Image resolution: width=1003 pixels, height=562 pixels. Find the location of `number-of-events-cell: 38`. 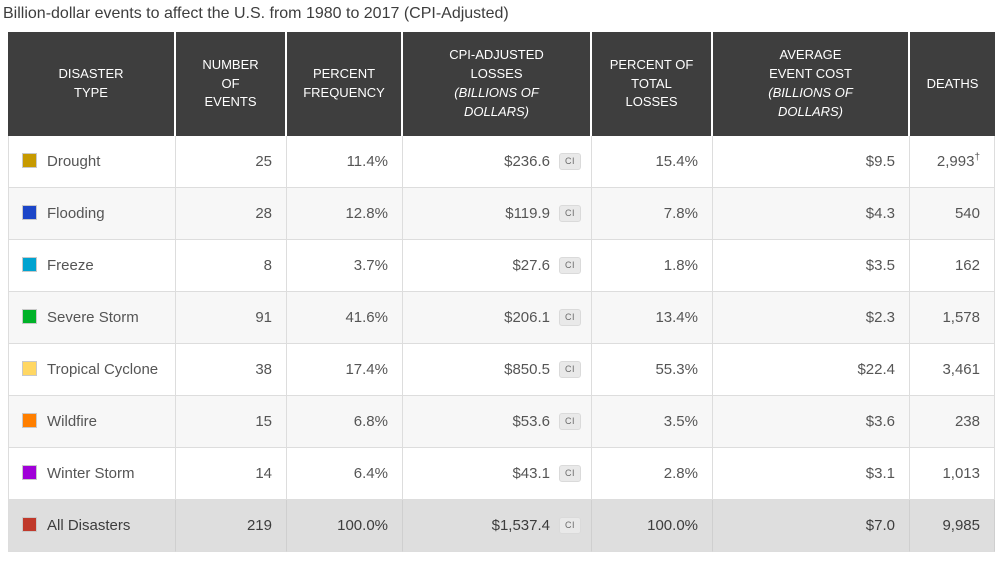

number-of-events-cell: 38 is located at coordinates (231, 370).